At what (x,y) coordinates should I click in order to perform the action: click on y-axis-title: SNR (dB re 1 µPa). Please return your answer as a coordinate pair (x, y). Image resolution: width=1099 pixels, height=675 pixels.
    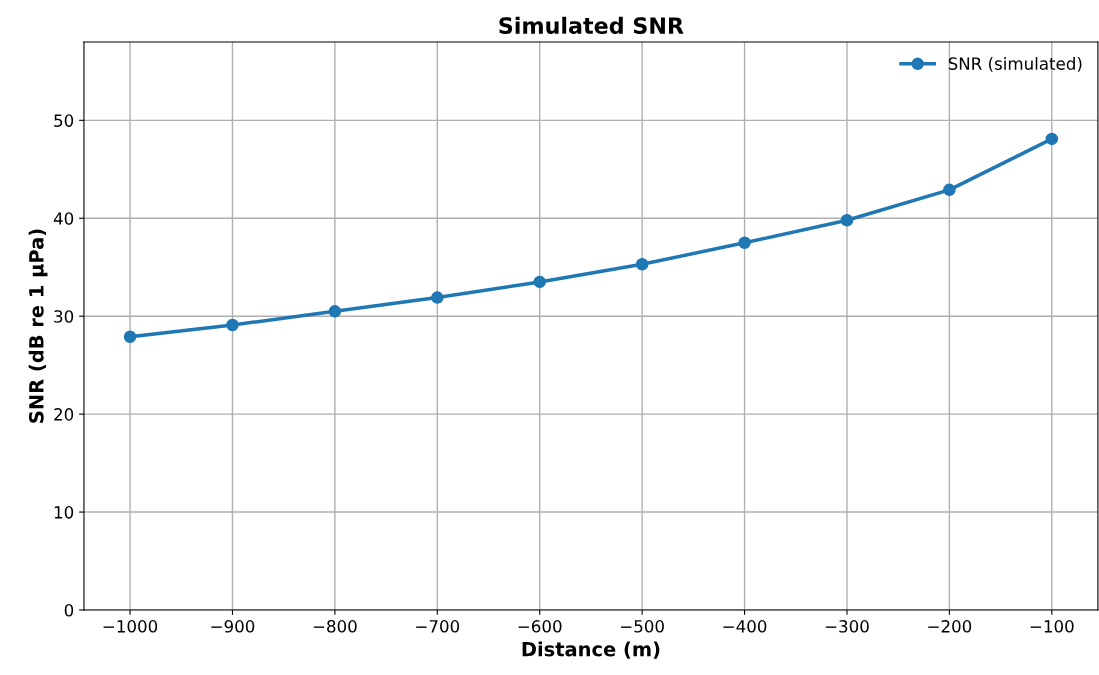
    Looking at the image, I should click on (38, 326).